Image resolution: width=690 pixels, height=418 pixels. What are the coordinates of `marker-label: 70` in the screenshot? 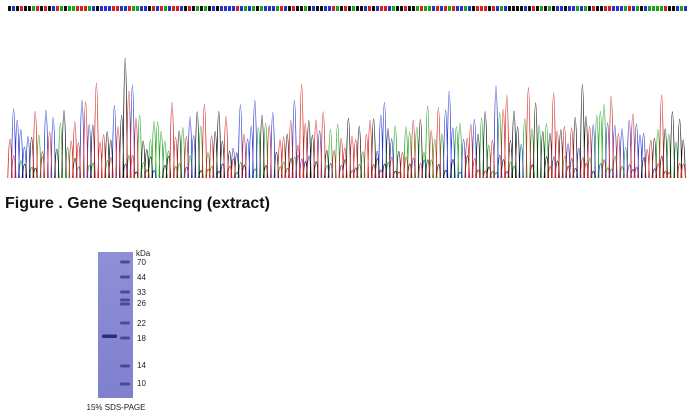 It's located at (141, 262).